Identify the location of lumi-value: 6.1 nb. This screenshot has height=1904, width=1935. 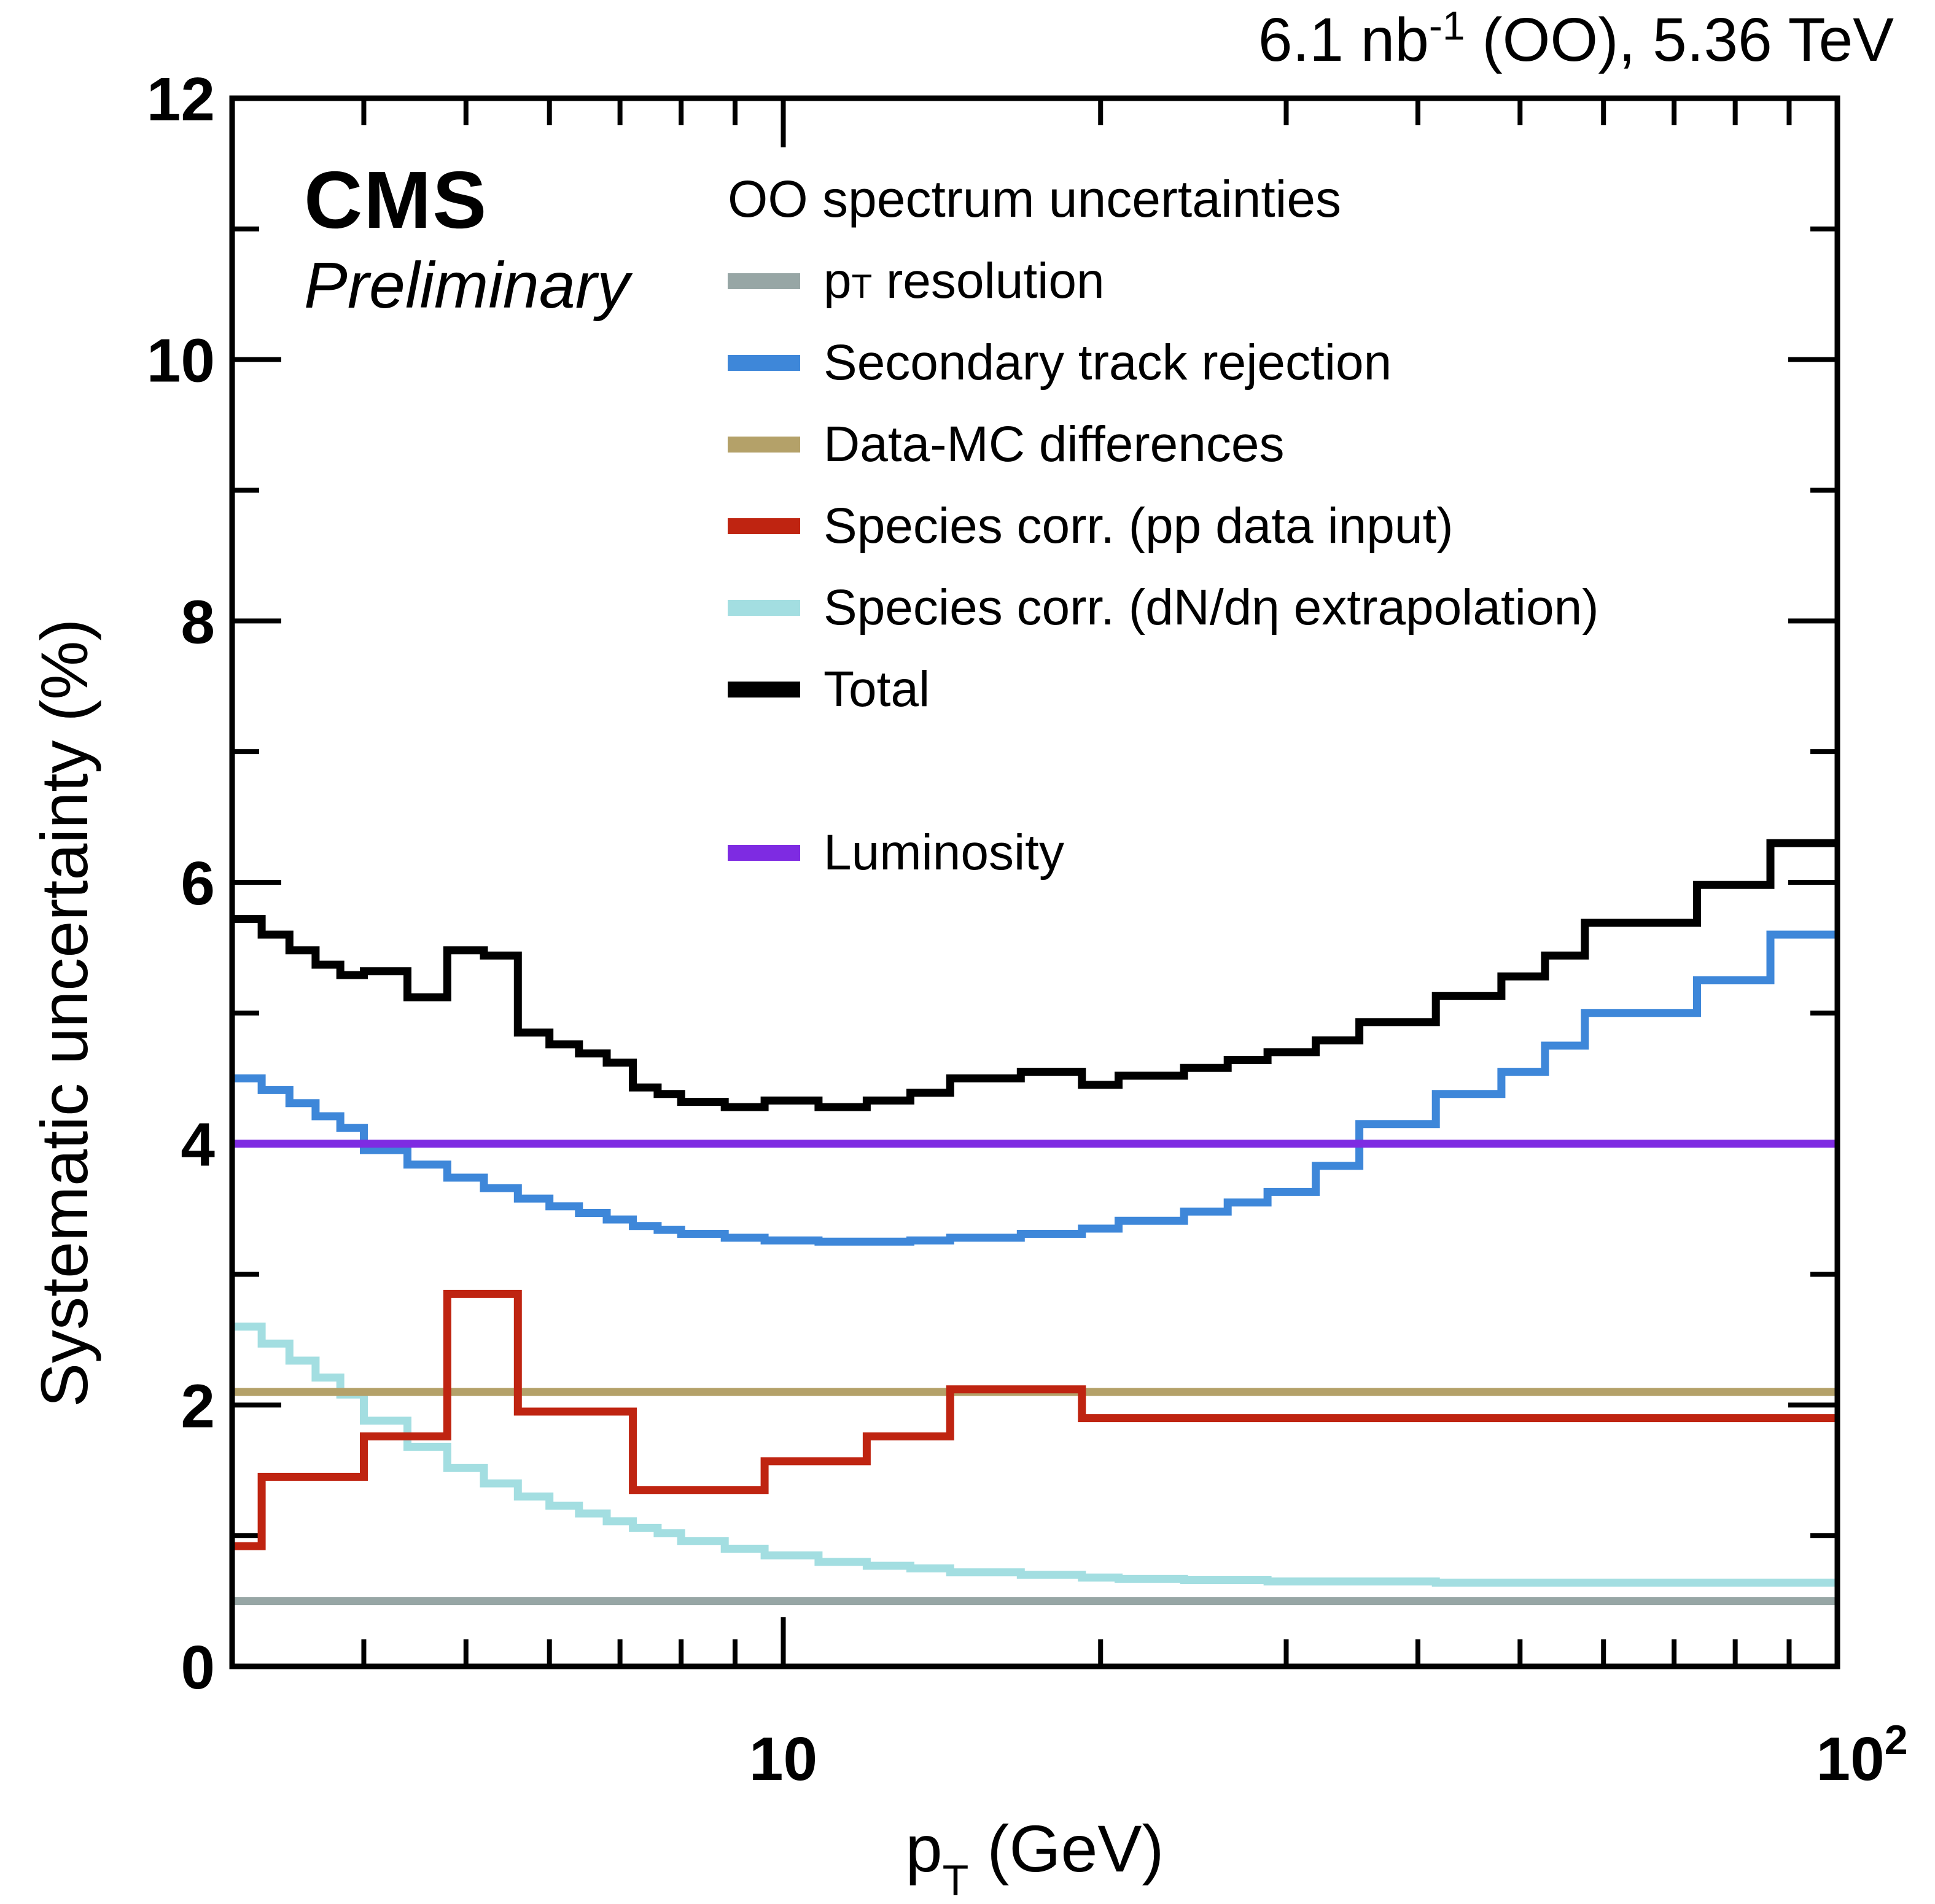
(1343, 40).